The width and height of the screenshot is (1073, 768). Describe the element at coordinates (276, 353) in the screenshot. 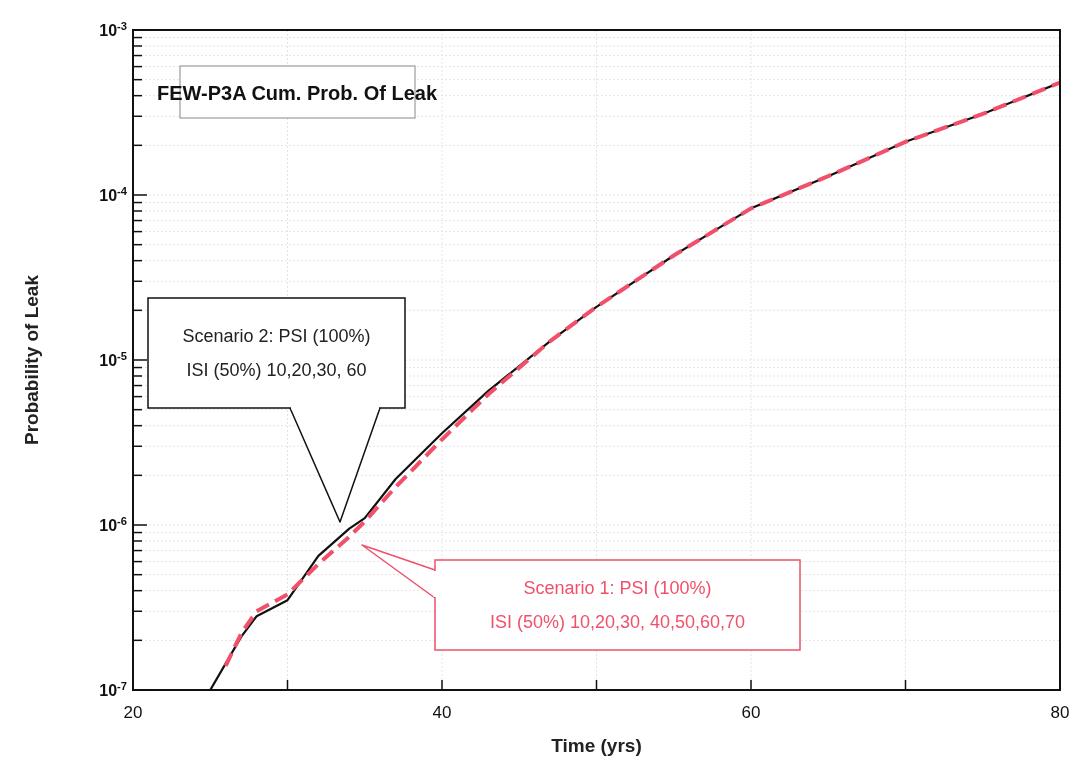

I see `annotation: Scenario 2: PSI (100%) ISI (50%) 10,20,30, 60` at that location.